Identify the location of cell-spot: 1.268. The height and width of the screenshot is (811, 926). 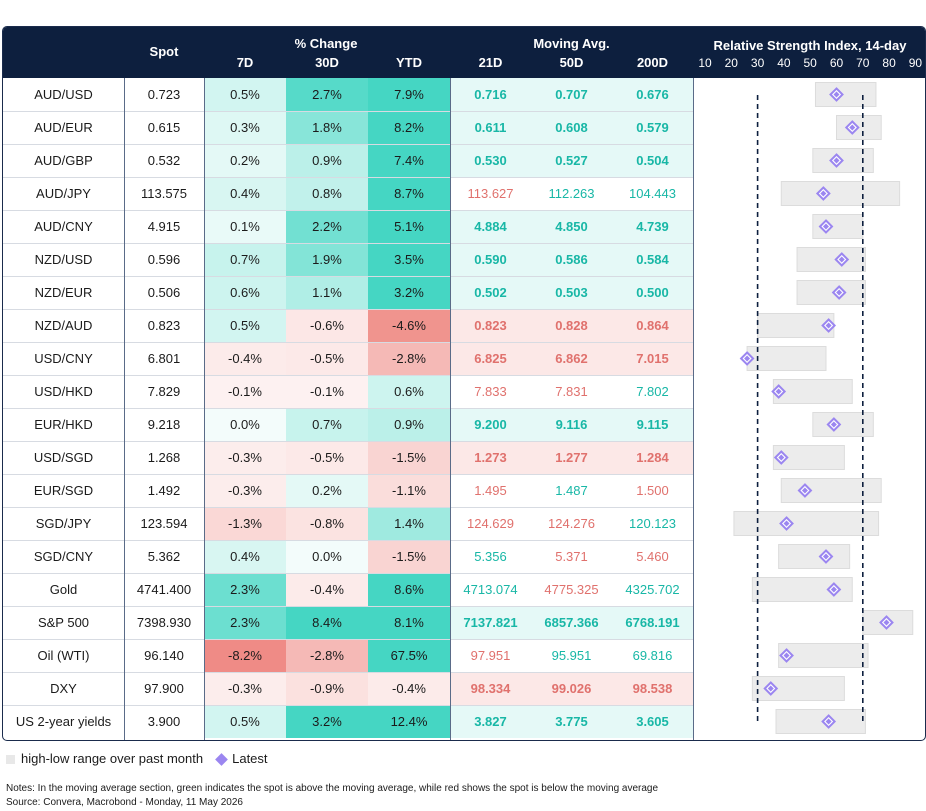
(164, 457).